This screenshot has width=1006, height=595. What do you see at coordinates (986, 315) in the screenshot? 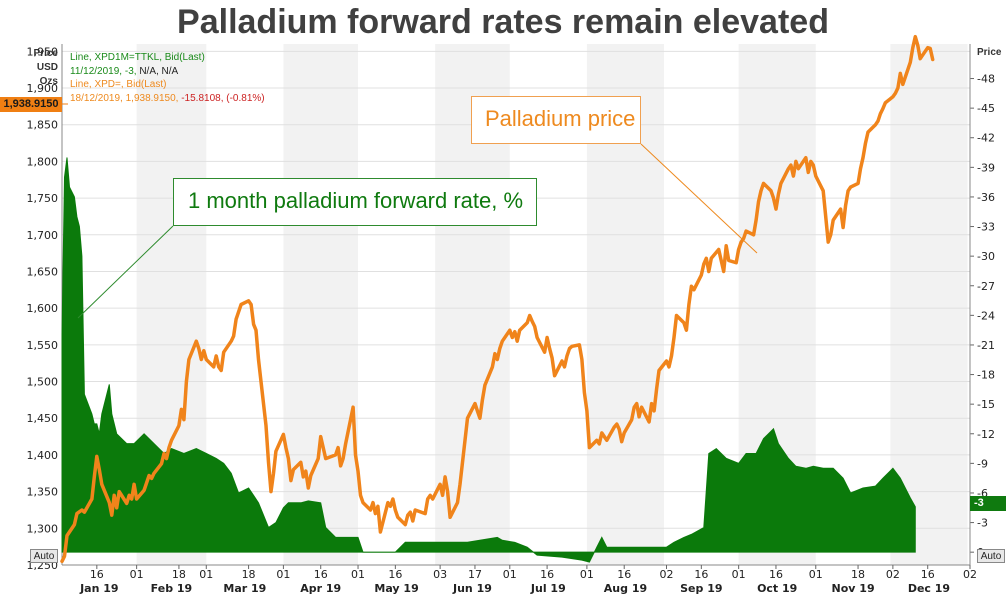
I see `right-tick-label: -24` at bounding box center [986, 315].